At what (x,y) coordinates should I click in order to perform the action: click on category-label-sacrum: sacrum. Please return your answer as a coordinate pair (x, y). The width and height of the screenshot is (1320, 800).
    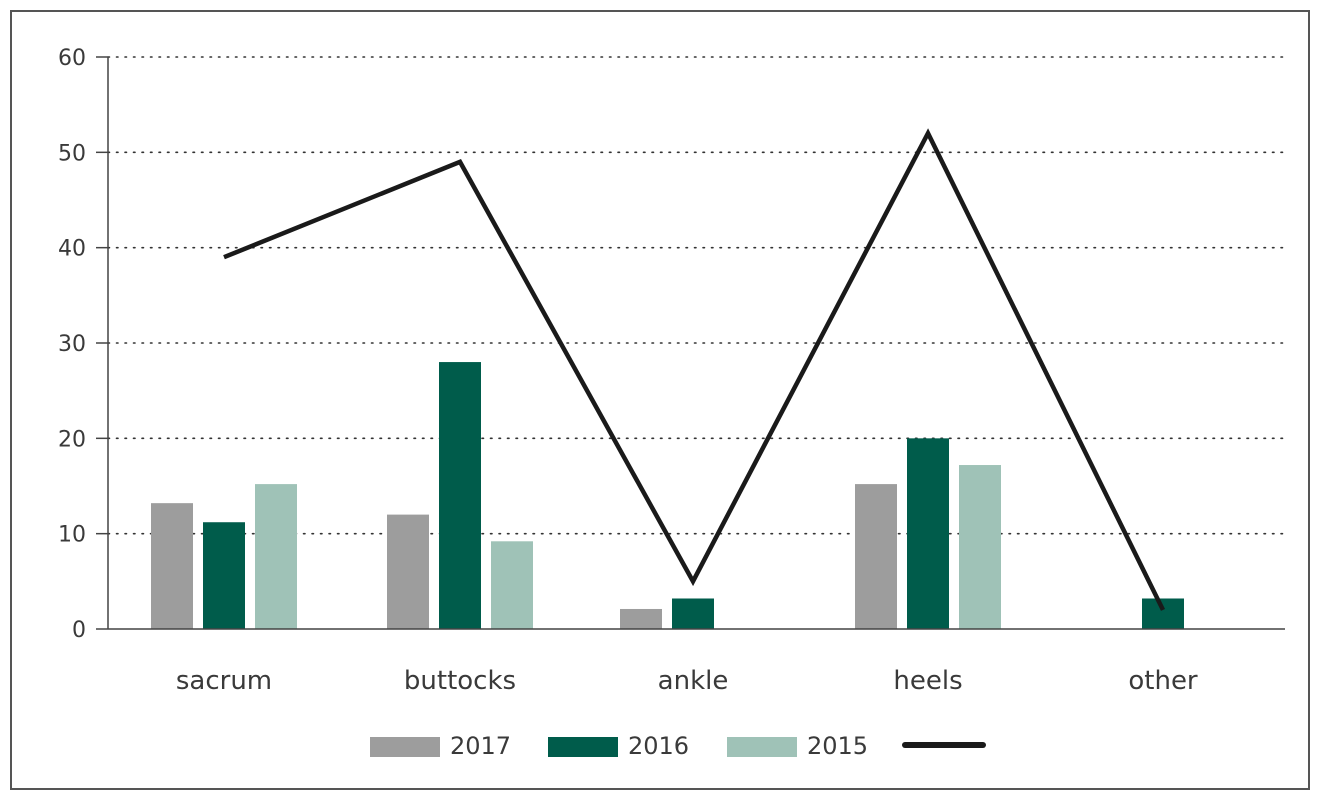
    Looking at the image, I should click on (224, 681).